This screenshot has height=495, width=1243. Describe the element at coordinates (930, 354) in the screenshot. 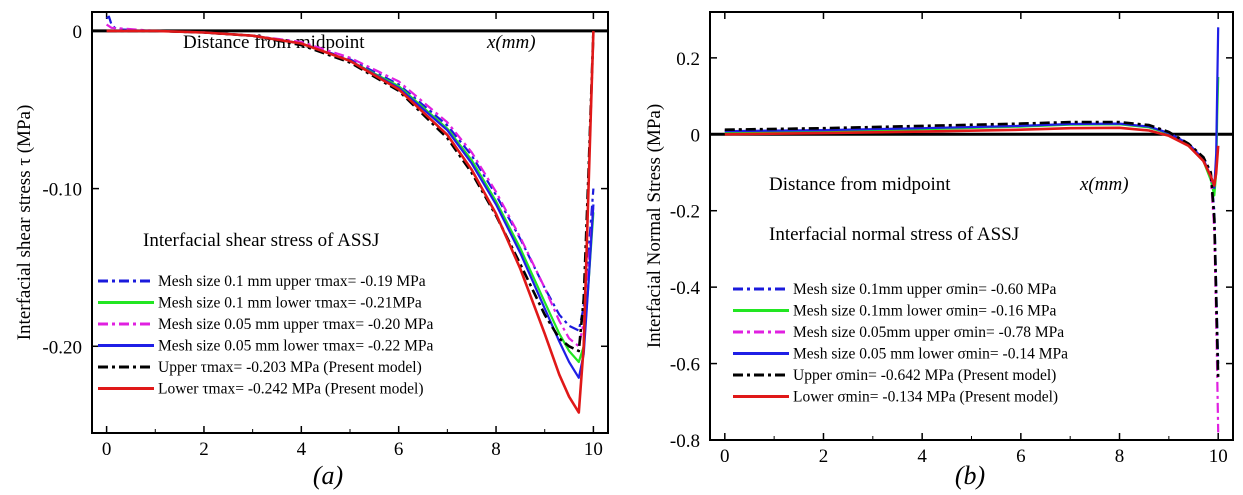

I see `legend-label: Mesh size 0.05 mm lower σmin= -0.14 MPa` at that location.